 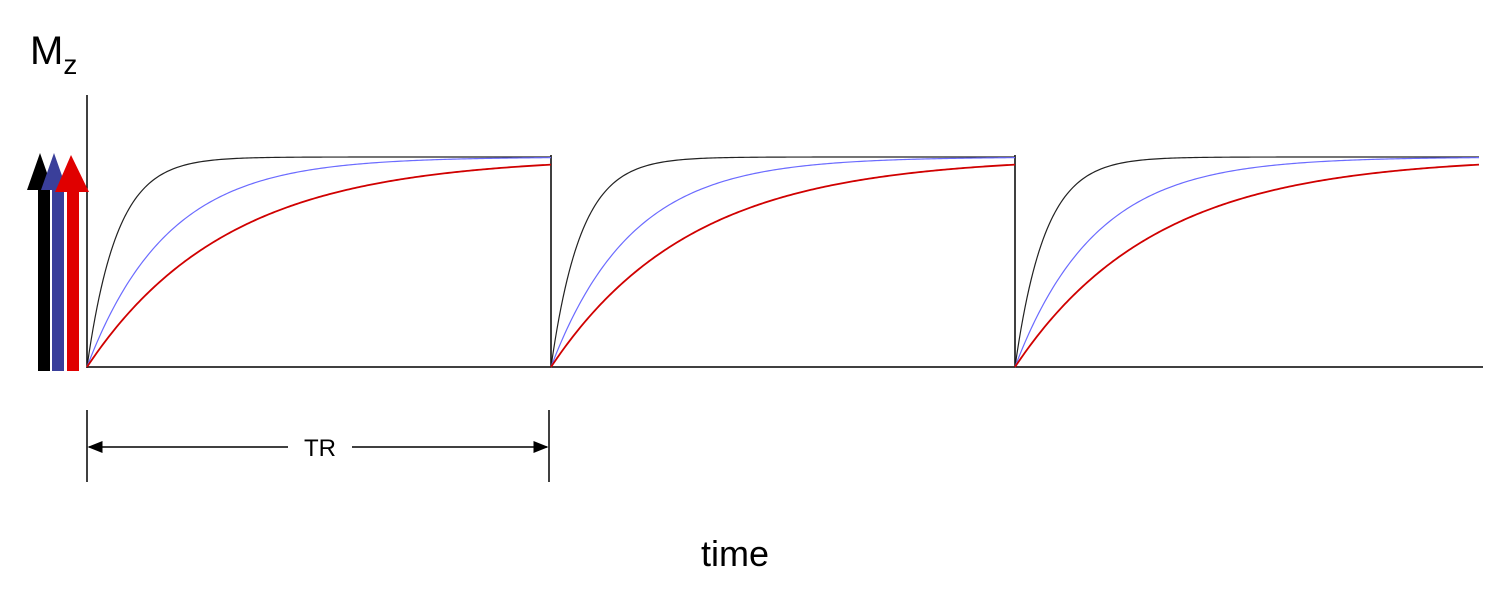 I want to click on x-axis-label: time, so click(x=735, y=553).